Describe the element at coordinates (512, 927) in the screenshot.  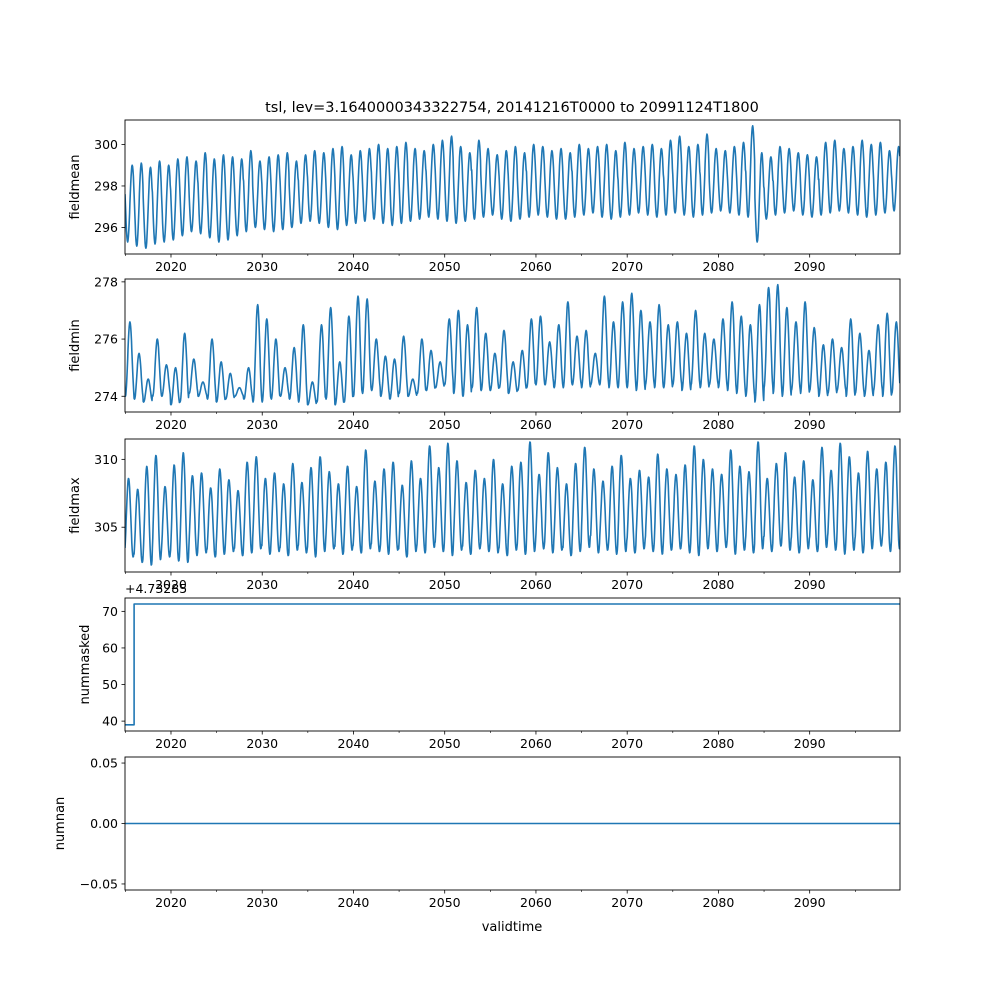
I see `x-axis-label: validtime` at that location.